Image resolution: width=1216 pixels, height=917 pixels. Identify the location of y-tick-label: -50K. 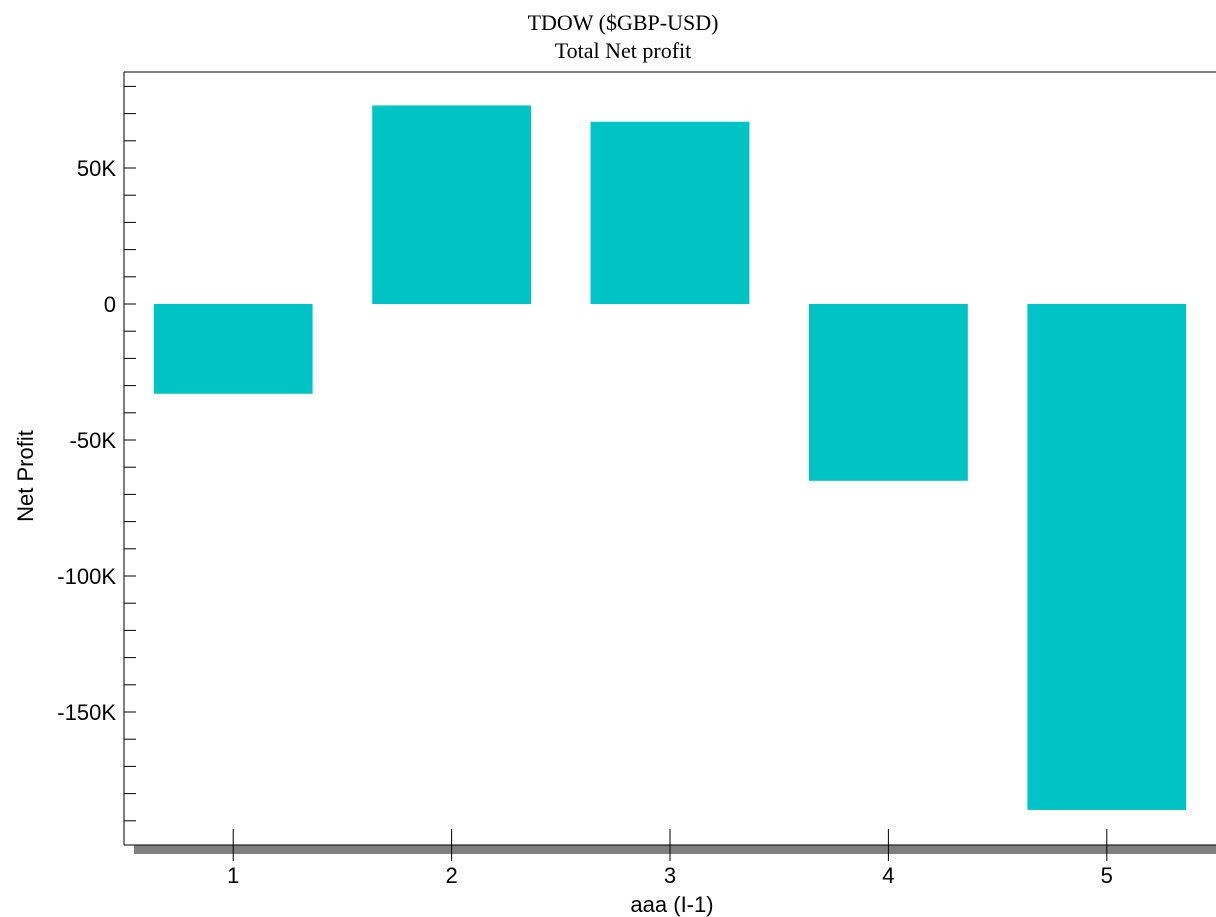
(93, 440).